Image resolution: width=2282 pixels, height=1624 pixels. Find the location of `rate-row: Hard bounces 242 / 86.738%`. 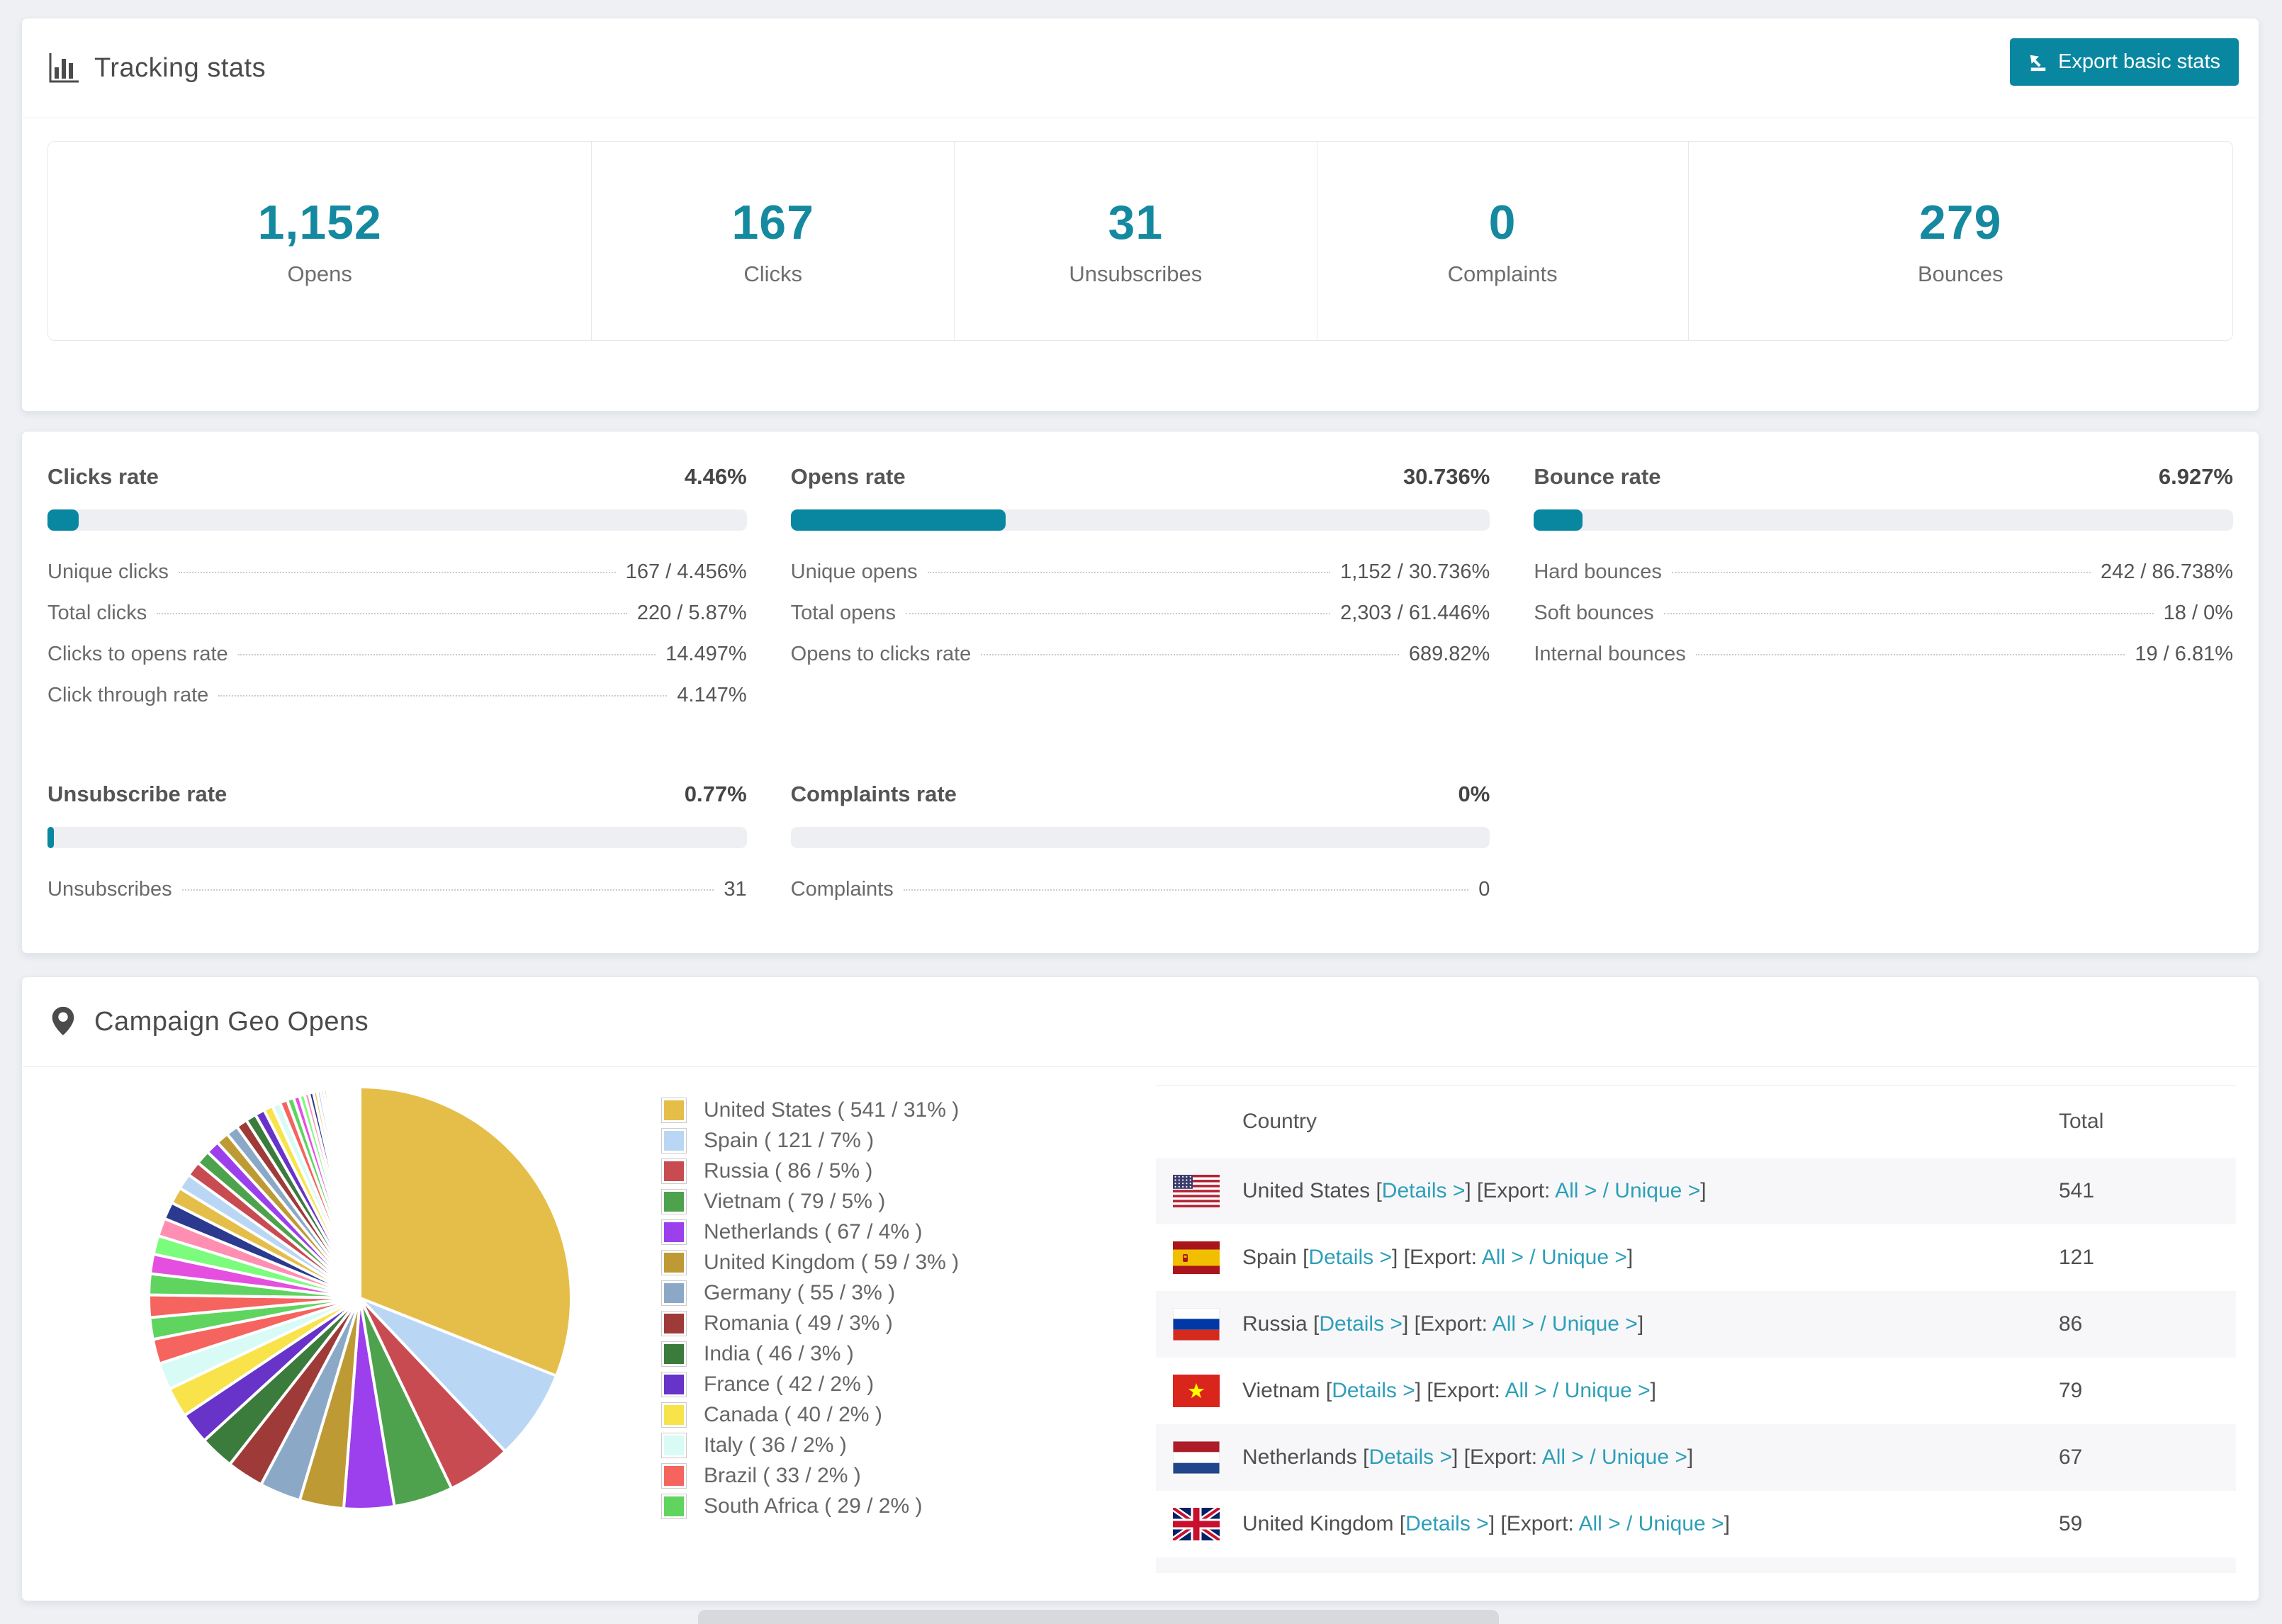

rate-row: Hard bounces 242 / 86.738% is located at coordinates (1884, 581).